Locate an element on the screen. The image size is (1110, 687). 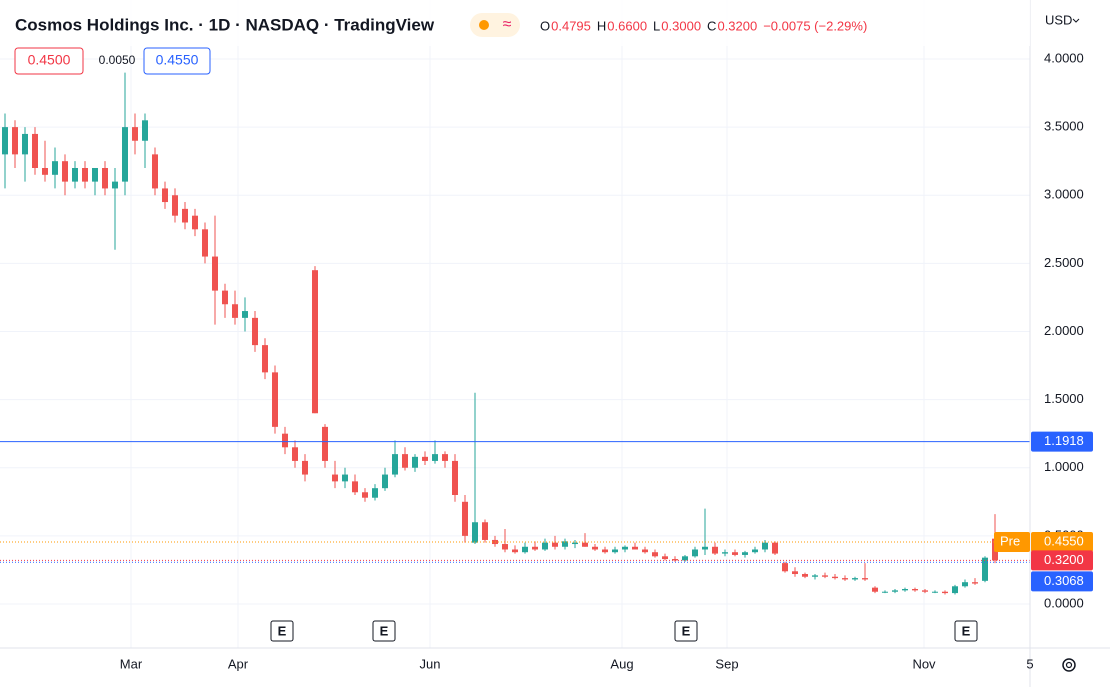
y-tick-label: 1.0000 is located at coordinates (1064, 466).